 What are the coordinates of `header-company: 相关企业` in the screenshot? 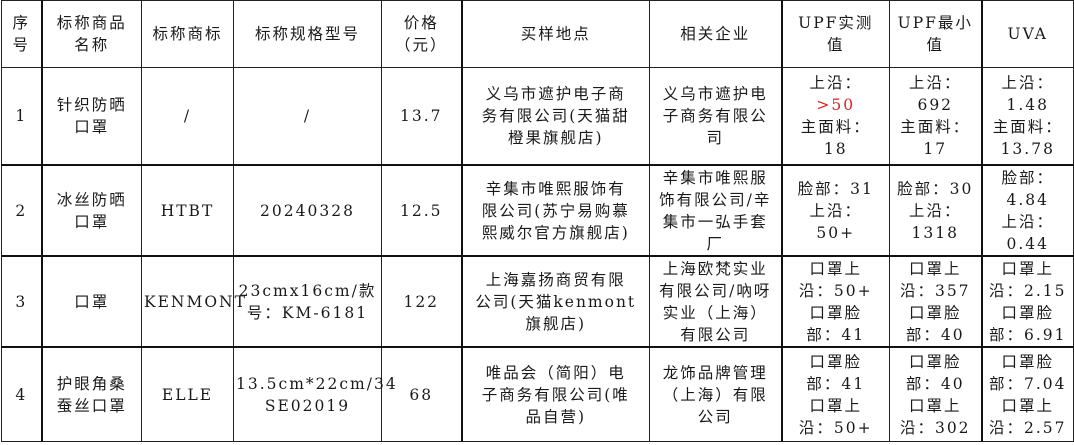 It's located at (715, 34).